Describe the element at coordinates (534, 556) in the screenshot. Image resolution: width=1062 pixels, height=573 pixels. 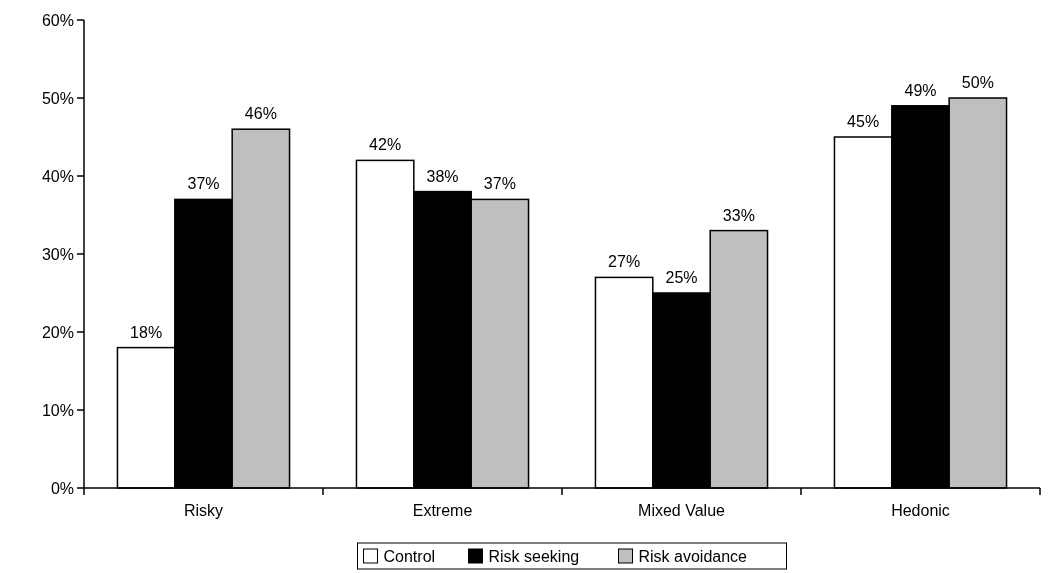
I see `legend-label: Risk seeking` at that location.